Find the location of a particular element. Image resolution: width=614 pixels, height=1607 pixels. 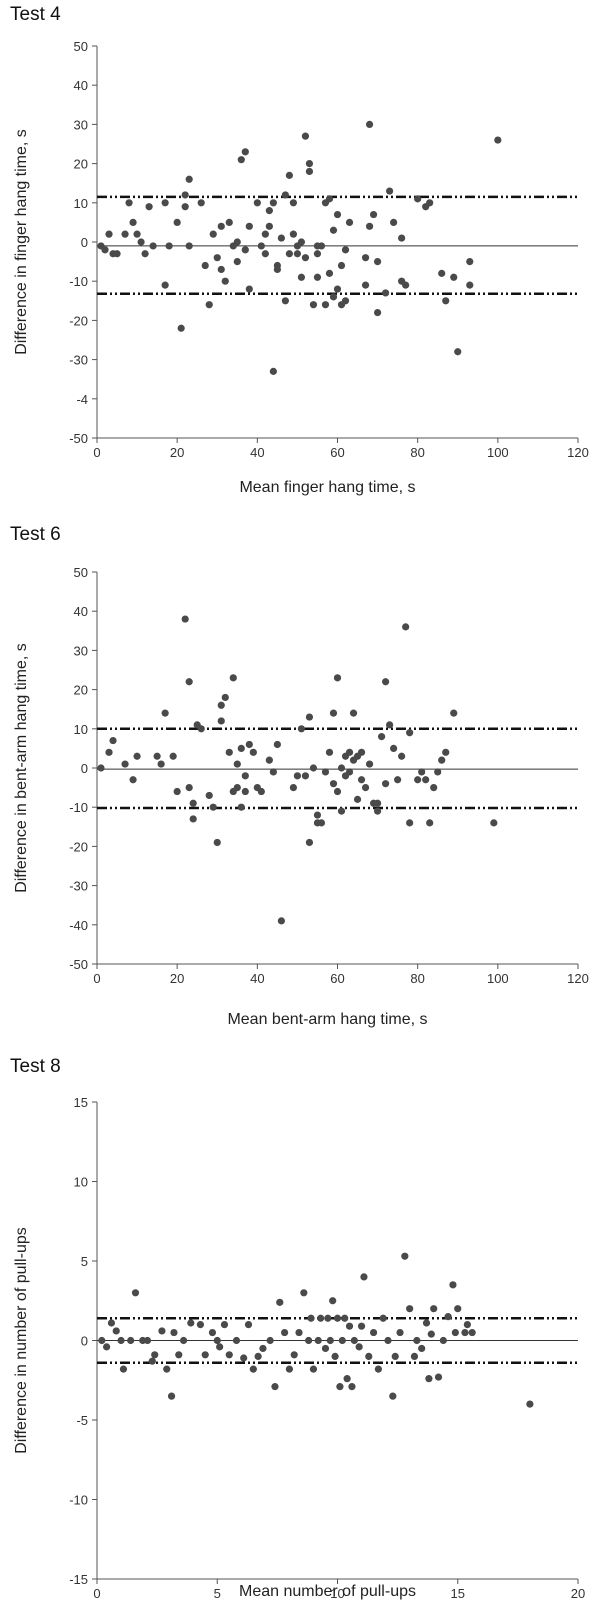

y-tick-label: -20 is located at coordinates (78, 320).